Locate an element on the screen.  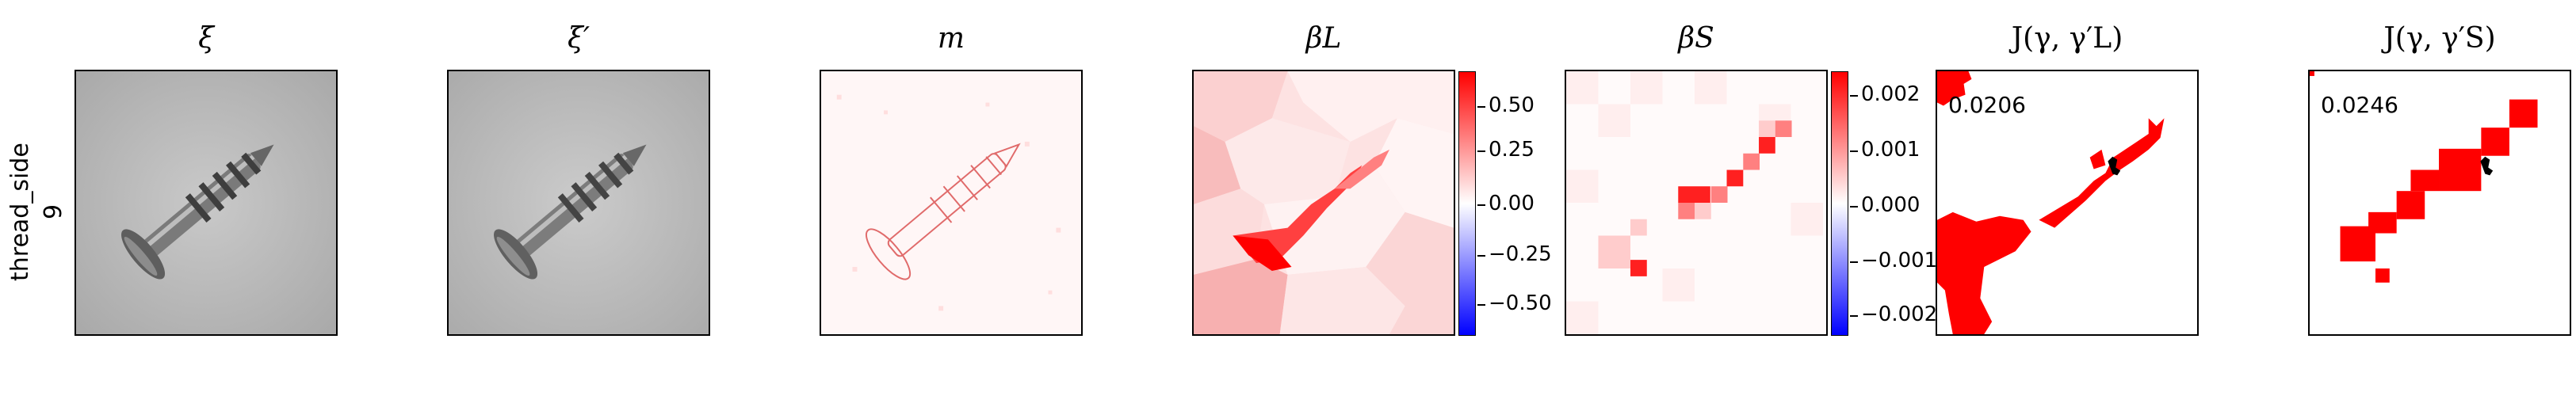
cbar-S-tick-3: 0.000 is located at coordinates (1885, 205).